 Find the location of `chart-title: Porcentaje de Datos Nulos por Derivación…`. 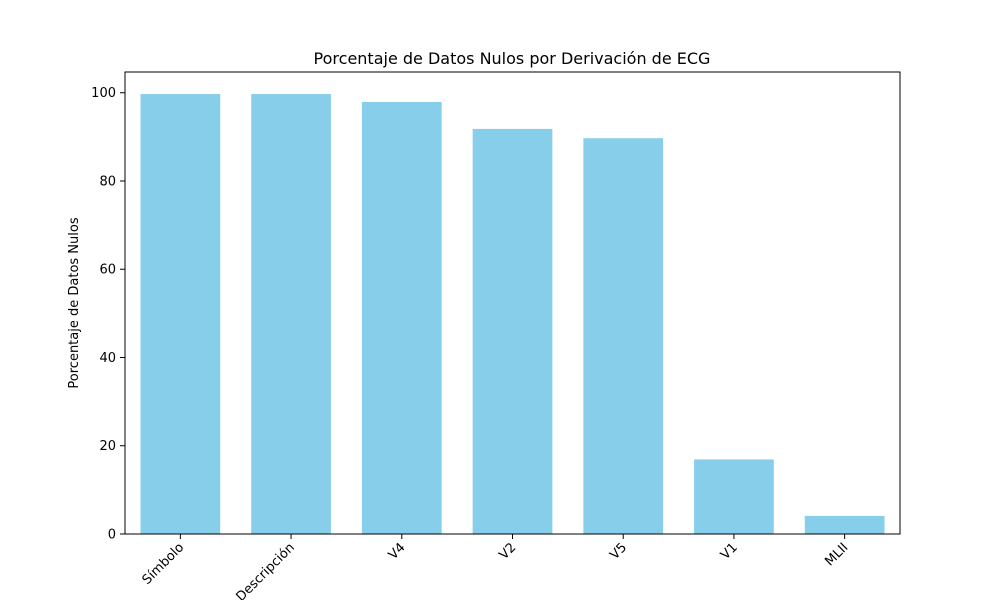

chart-title: Porcentaje de Datos Nulos por Derivación… is located at coordinates (512, 58).